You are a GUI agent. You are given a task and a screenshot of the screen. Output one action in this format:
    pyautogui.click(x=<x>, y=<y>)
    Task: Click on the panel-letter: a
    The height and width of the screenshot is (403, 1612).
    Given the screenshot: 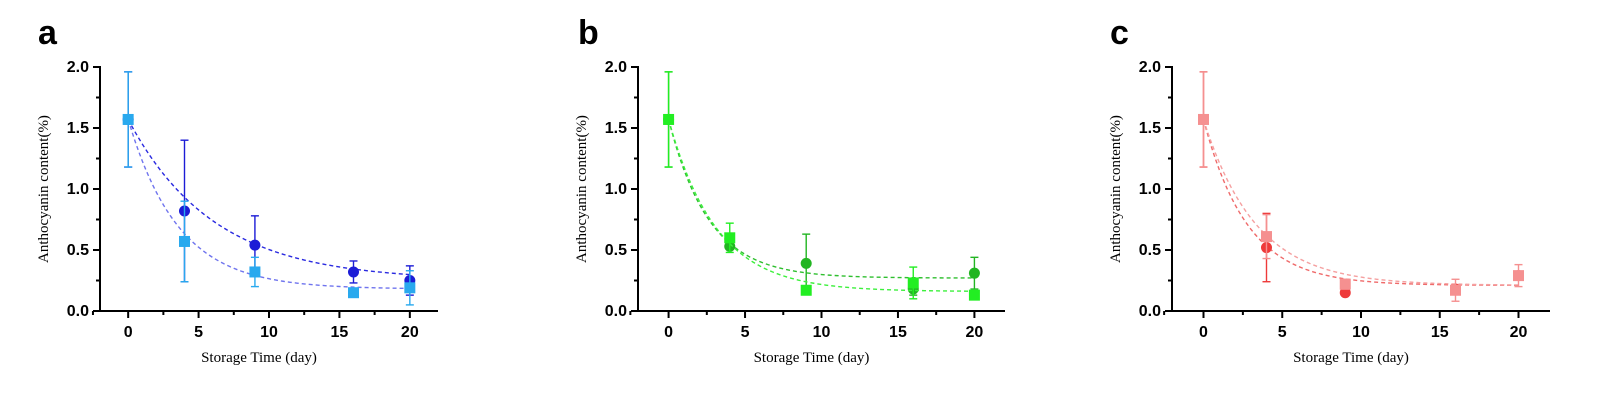 What is the action you would take?
    pyautogui.click(x=48, y=33)
    